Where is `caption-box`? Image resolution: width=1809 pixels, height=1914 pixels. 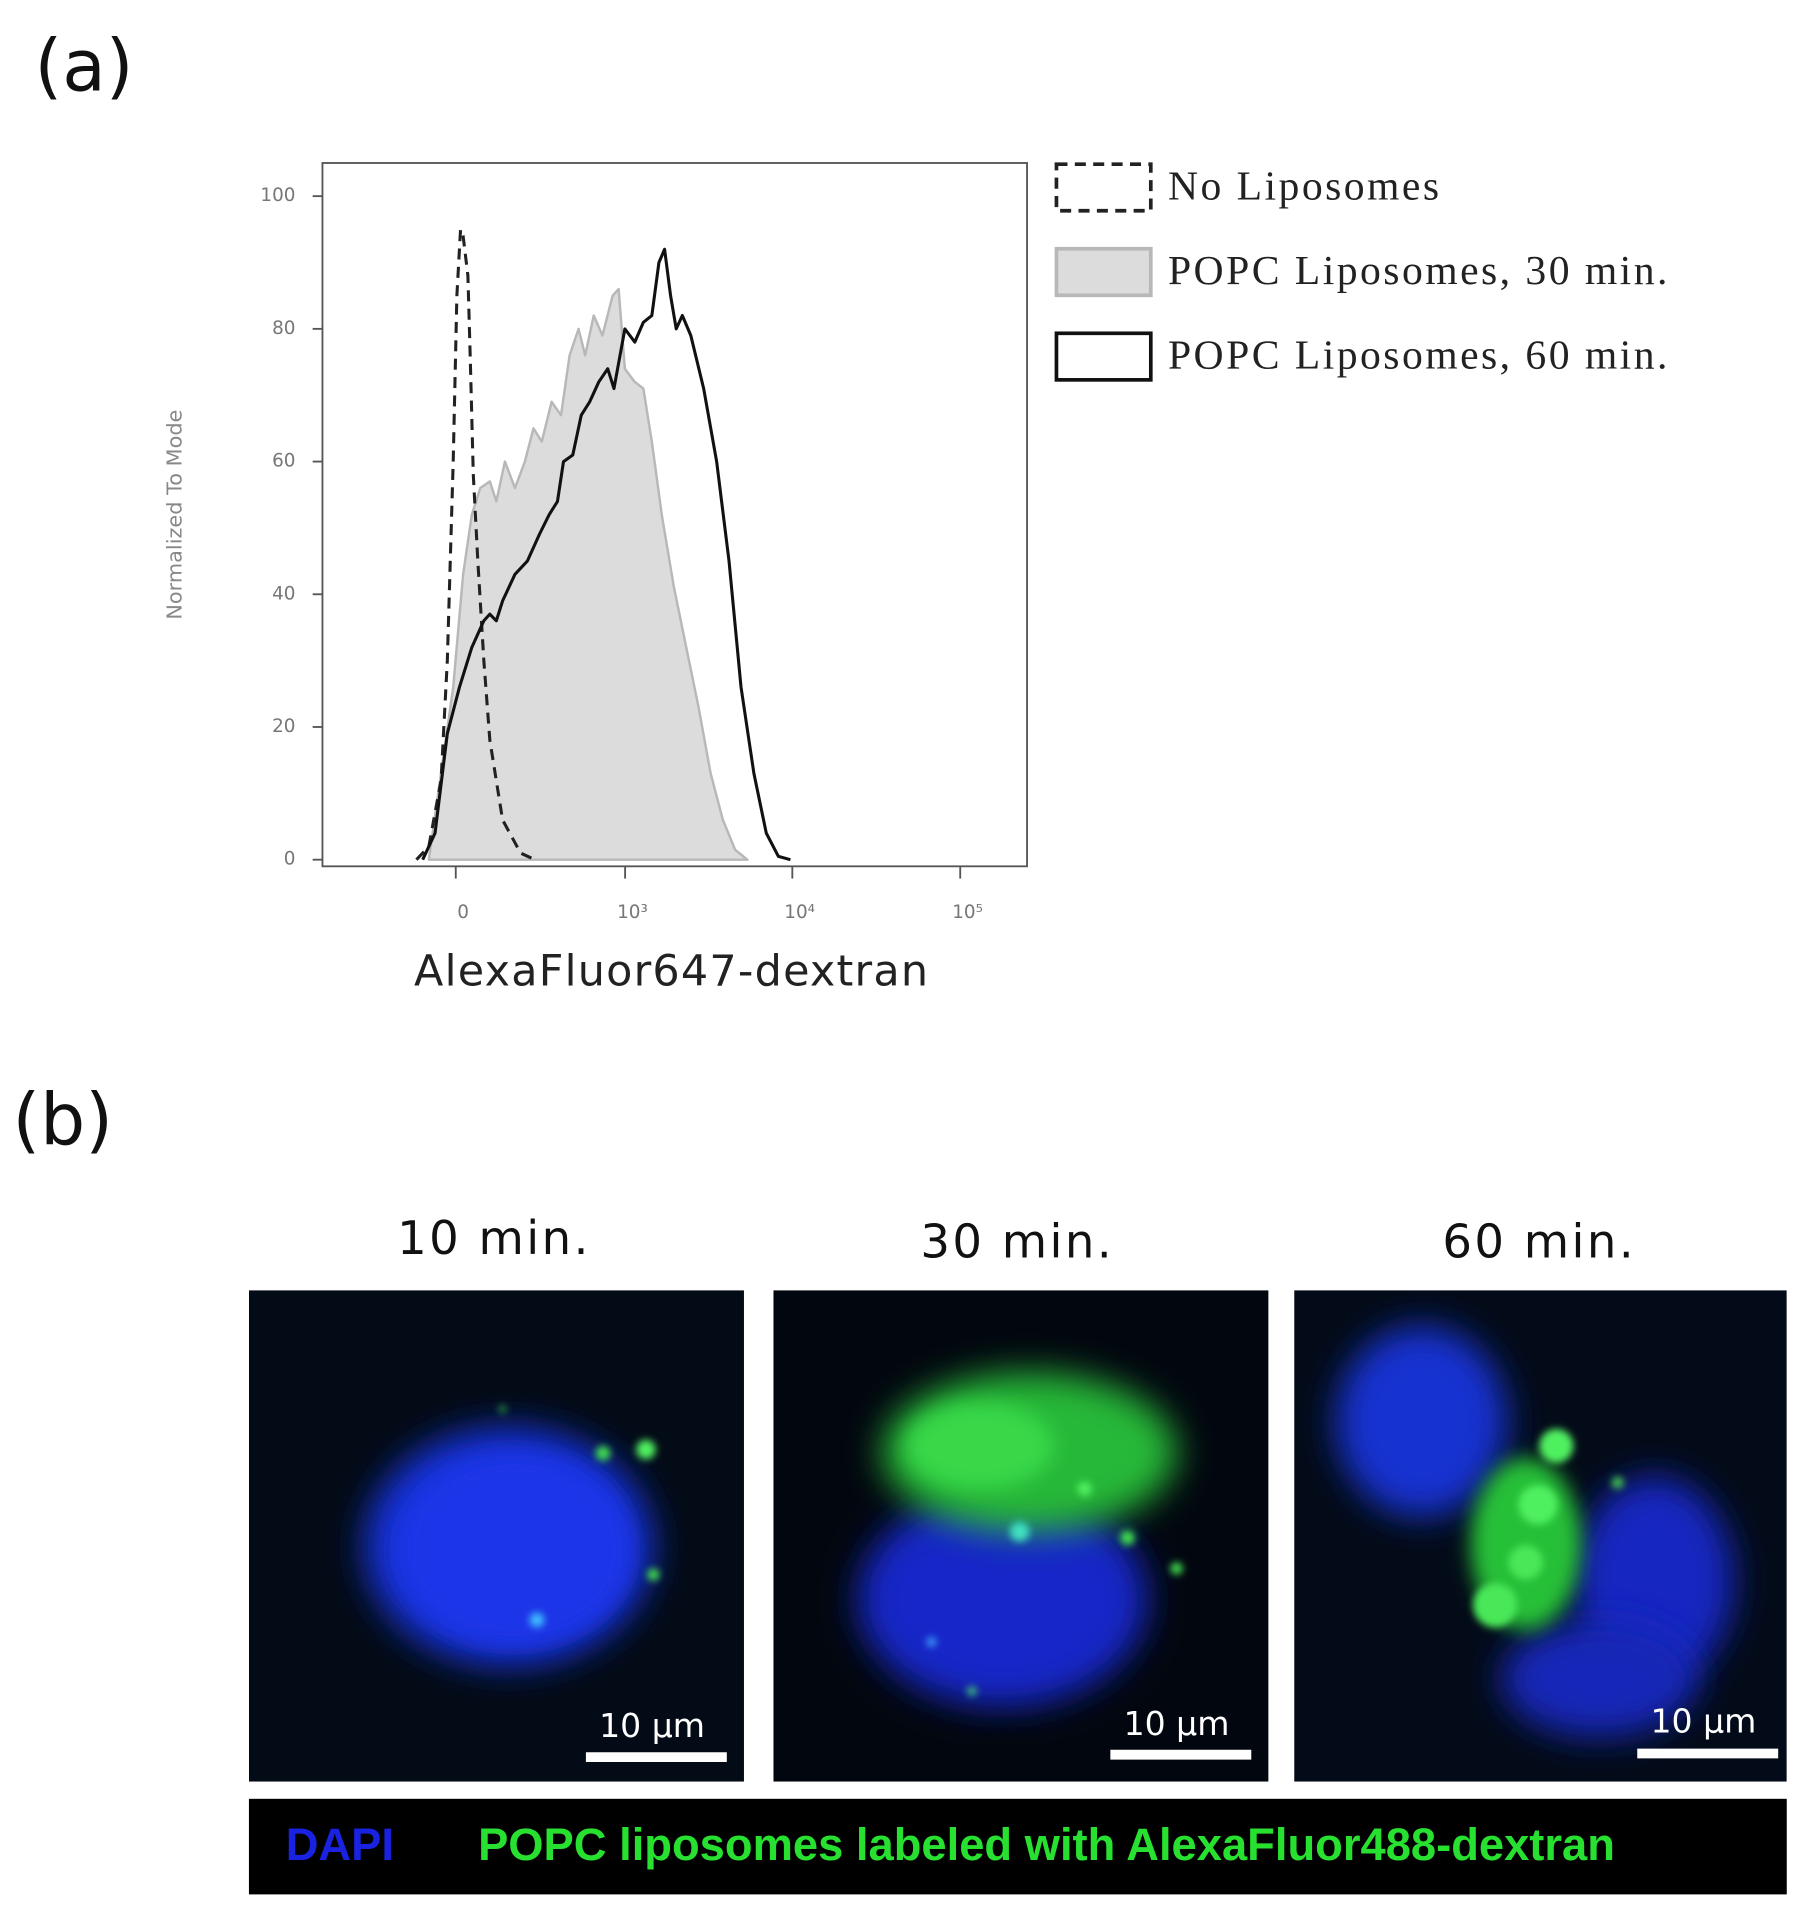
caption-box is located at coordinates (1017, 1846).